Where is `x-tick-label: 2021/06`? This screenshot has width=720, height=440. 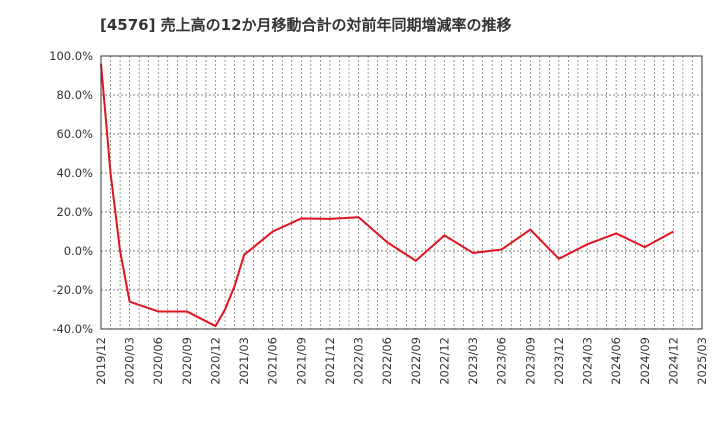 x-tick-label: 2021/06 is located at coordinates (273, 361).